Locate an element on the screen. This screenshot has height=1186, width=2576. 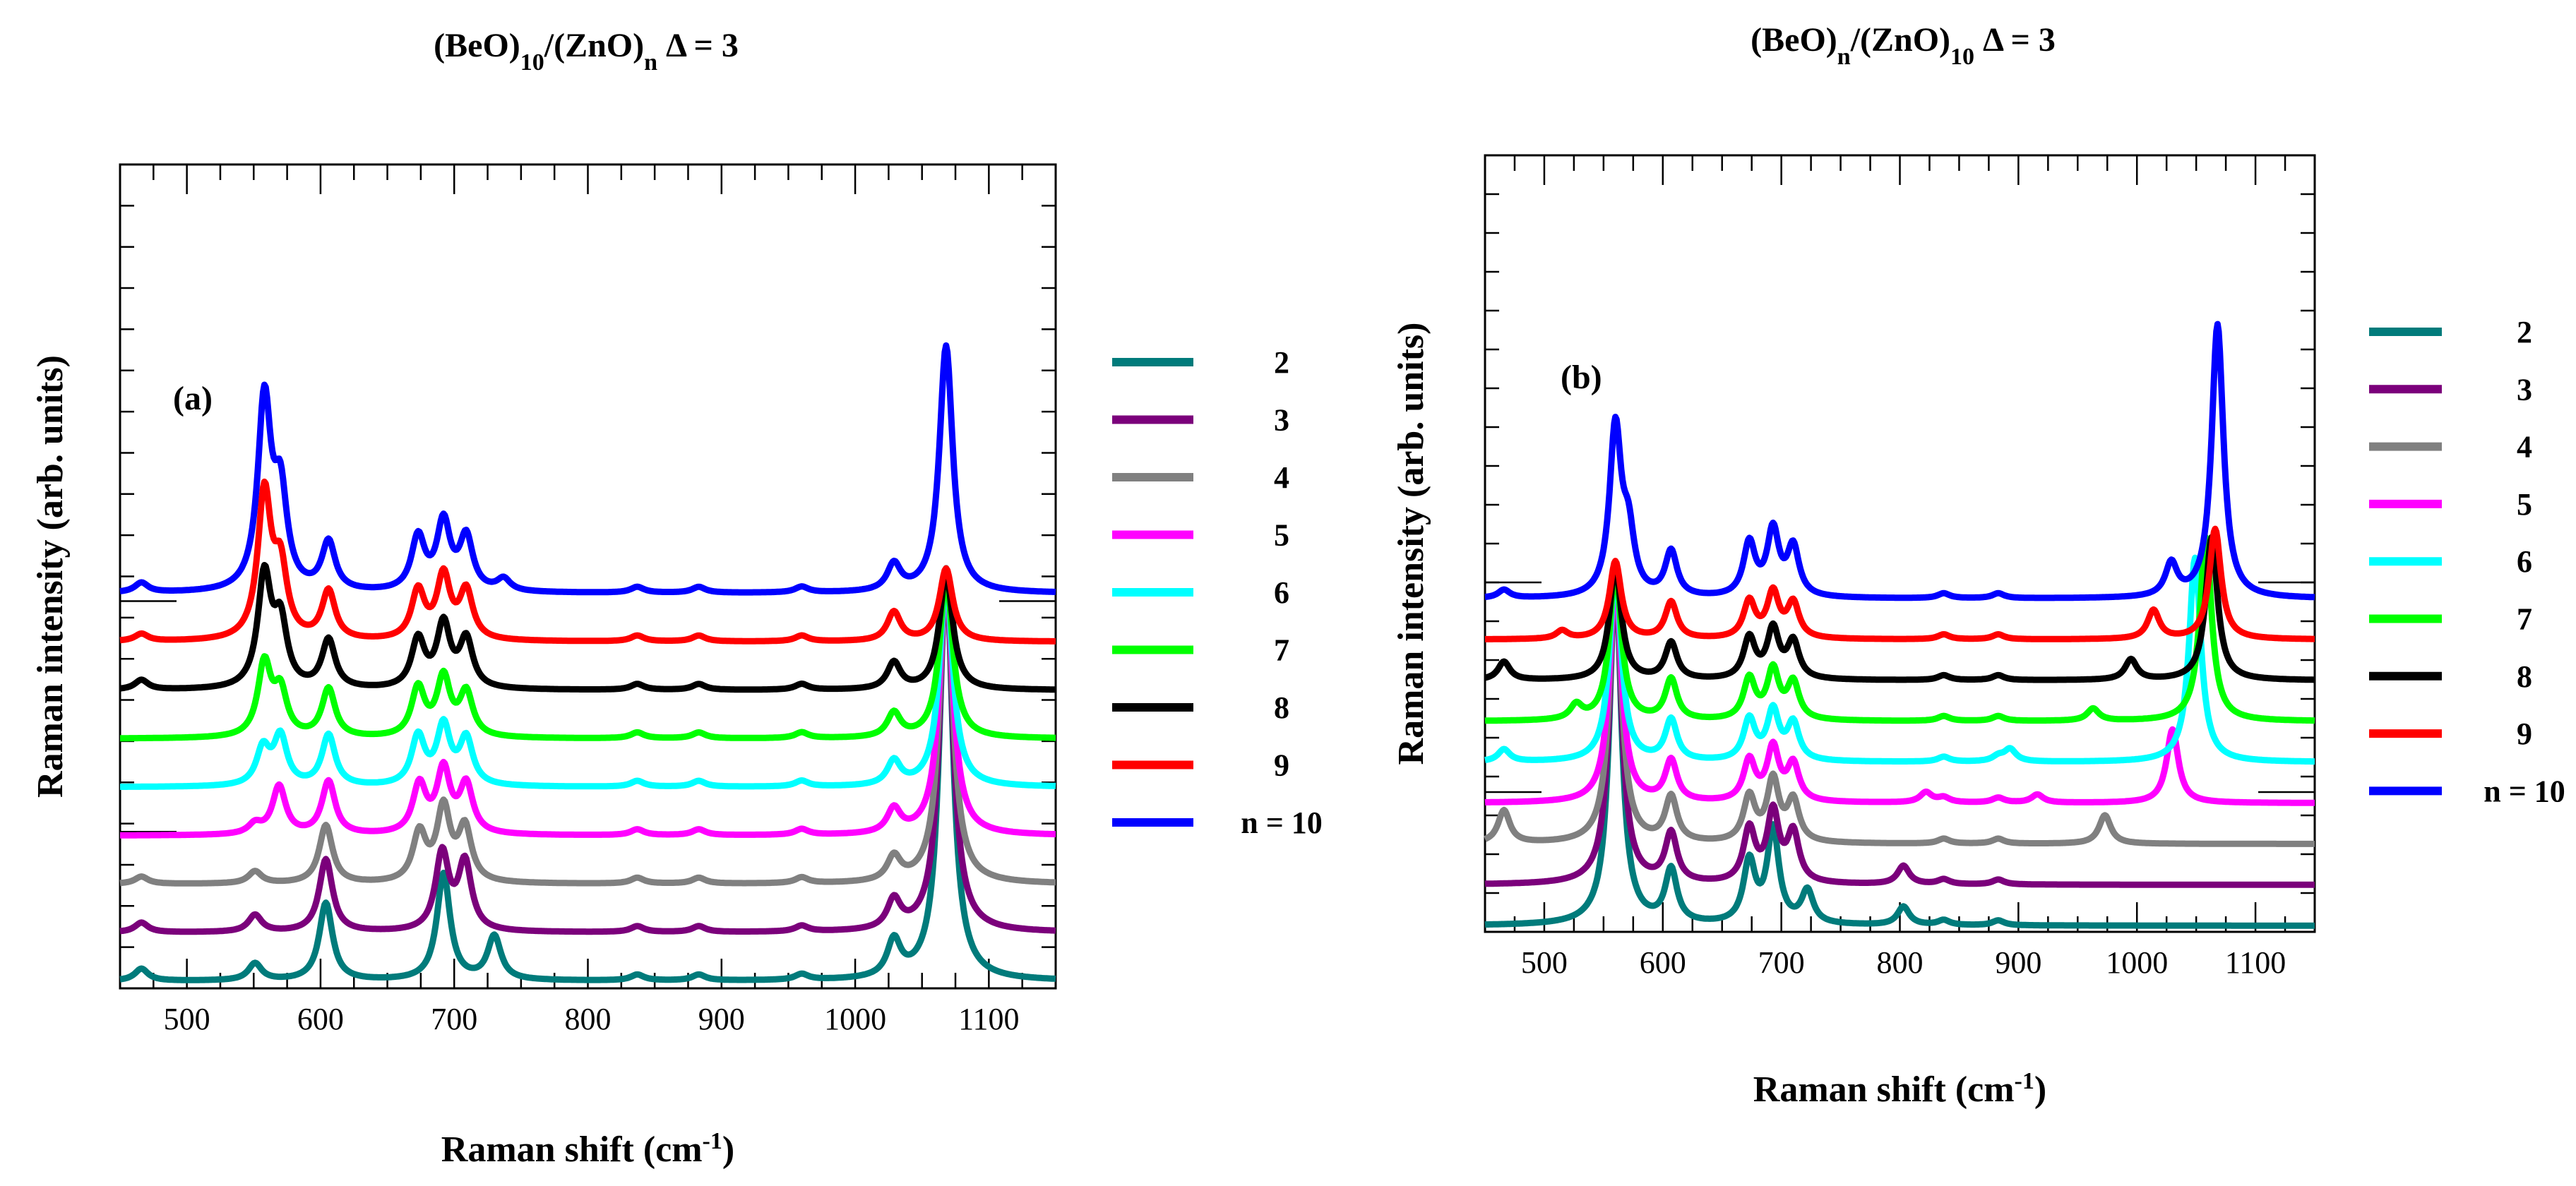
chart-title: (BeO)n/(ZnO)10 Δ = 3 is located at coordinates (1903, 46).